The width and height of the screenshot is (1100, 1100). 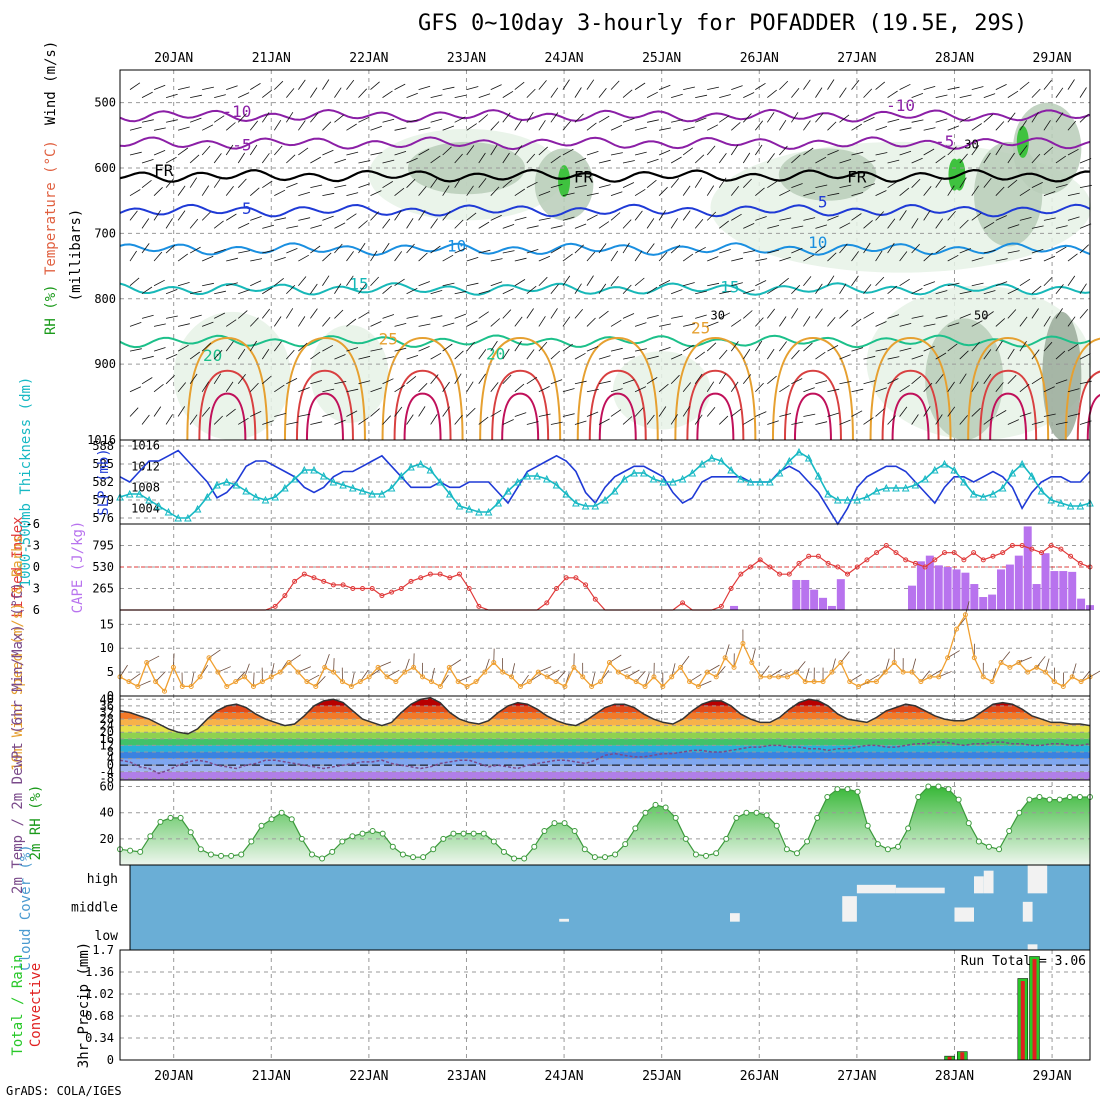 I want to click on wind-speed-line, so click(x=605, y=653).